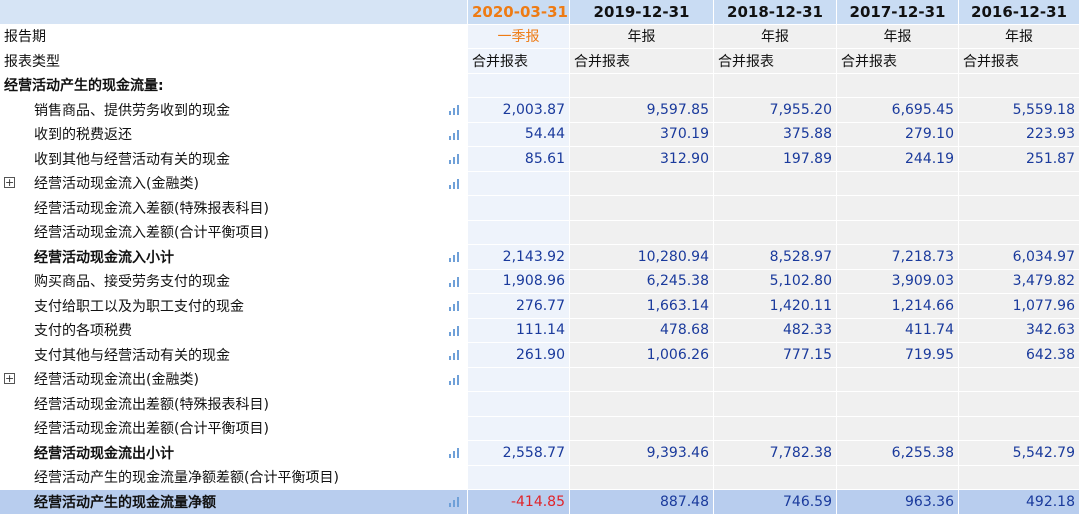 The image size is (1080, 522). I want to click on table-row: 经营活动现金流入差额(特殊报表科目), so click(540, 208).